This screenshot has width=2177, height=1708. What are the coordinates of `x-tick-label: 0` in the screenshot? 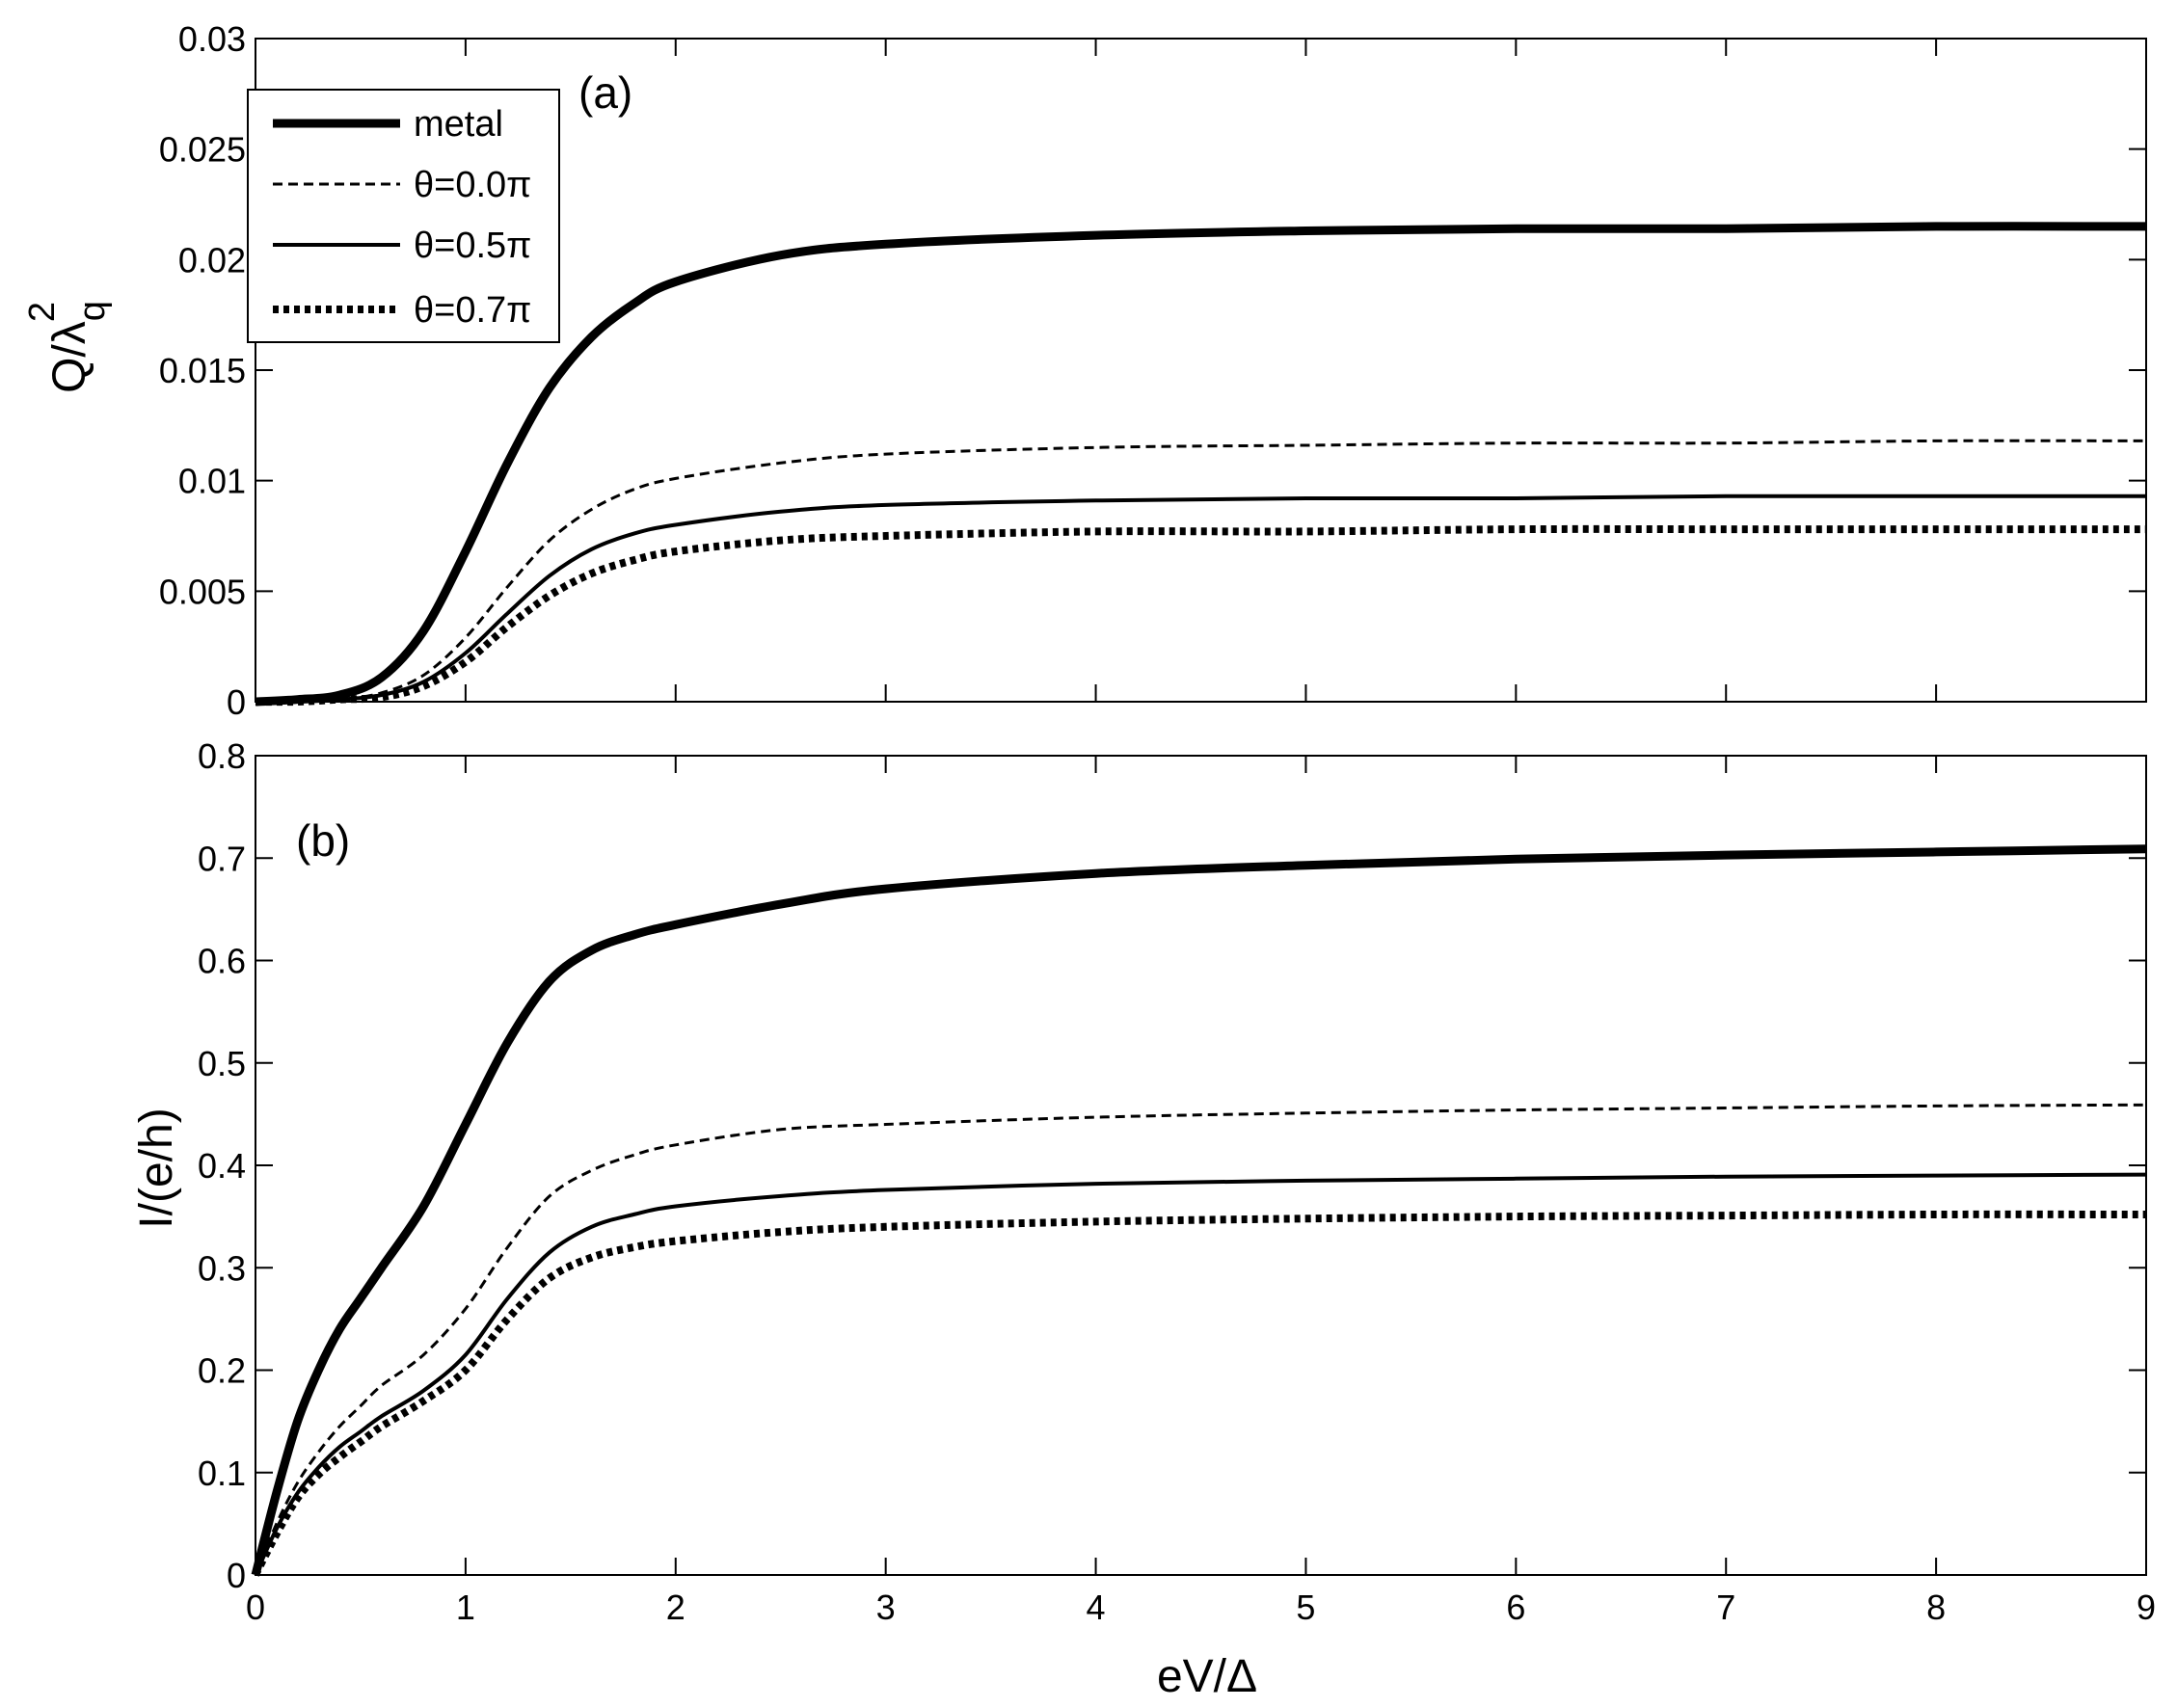 It's located at (256, 1607).